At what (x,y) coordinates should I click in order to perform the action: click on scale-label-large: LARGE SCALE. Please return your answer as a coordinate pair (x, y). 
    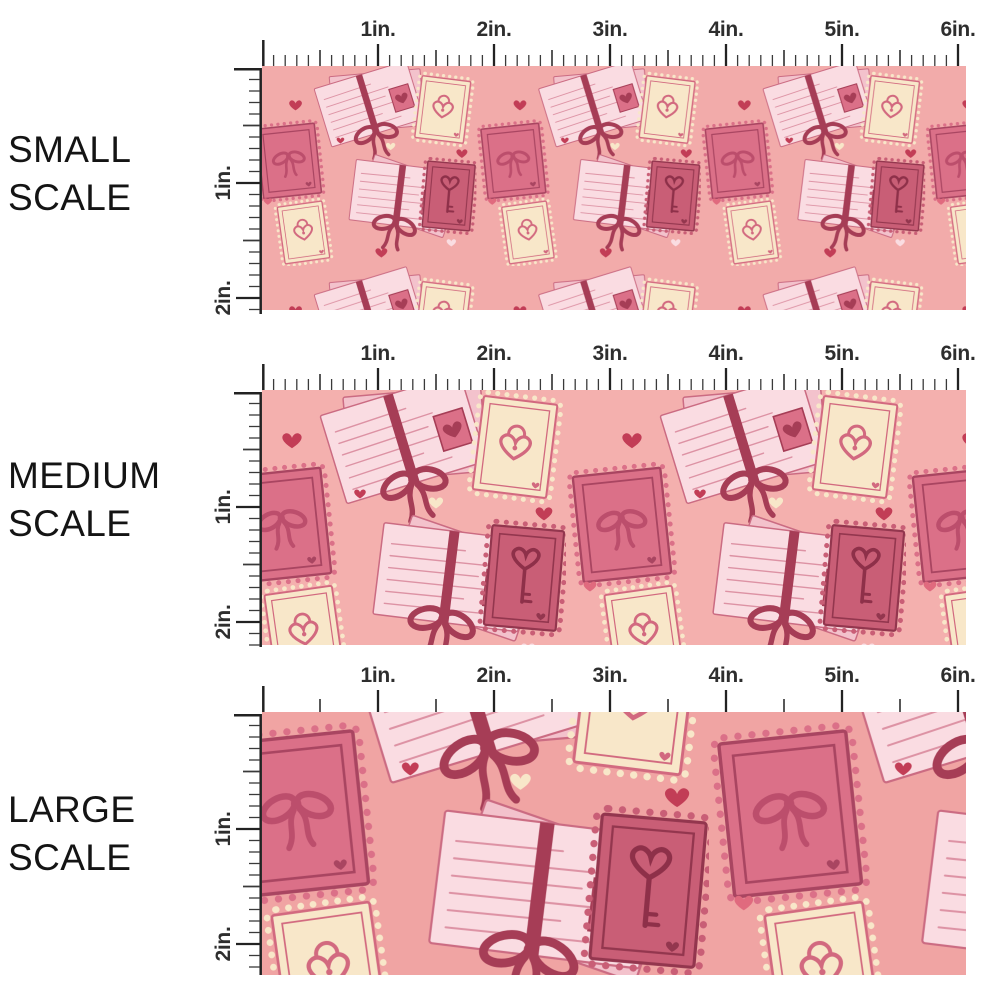
    Looking at the image, I should click on (71, 834).